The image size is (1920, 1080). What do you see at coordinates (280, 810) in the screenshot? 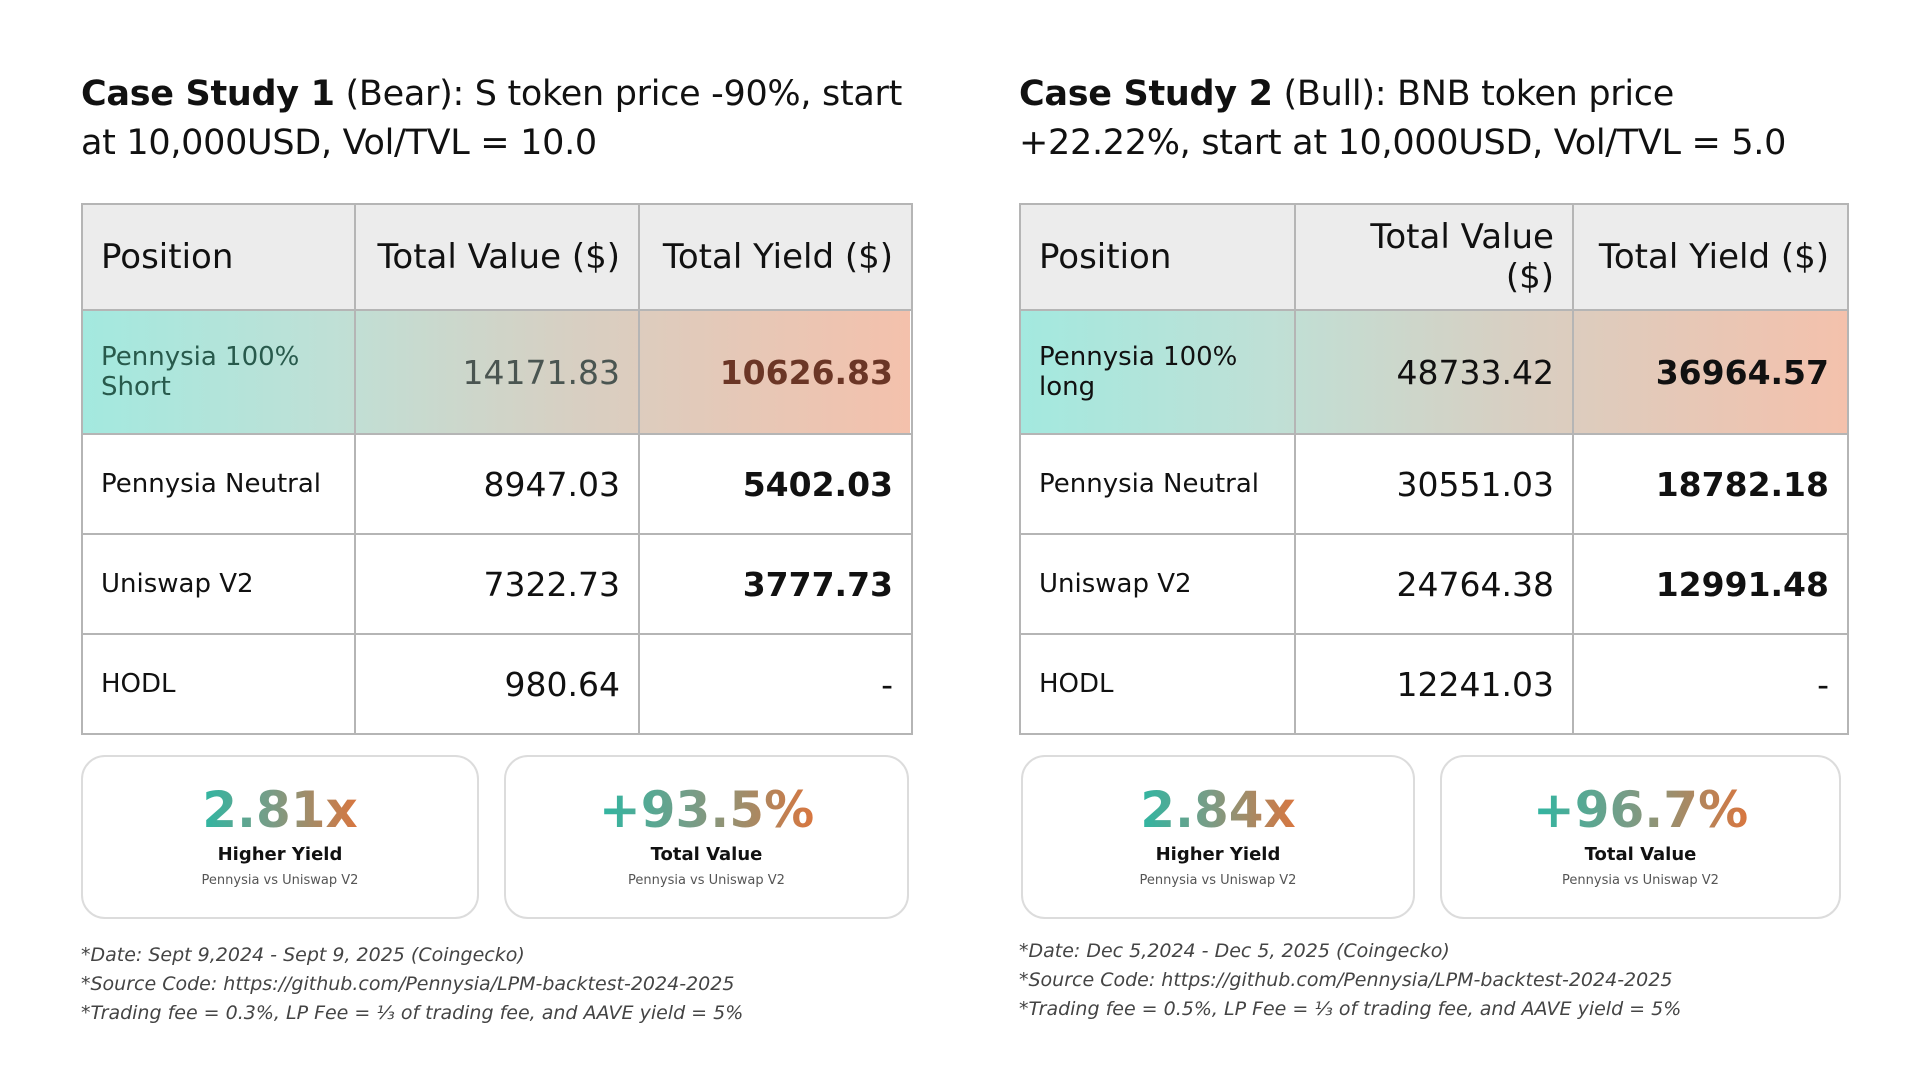
I see `higher-yield-value: 2.81x` at bounding box center [280, 810].